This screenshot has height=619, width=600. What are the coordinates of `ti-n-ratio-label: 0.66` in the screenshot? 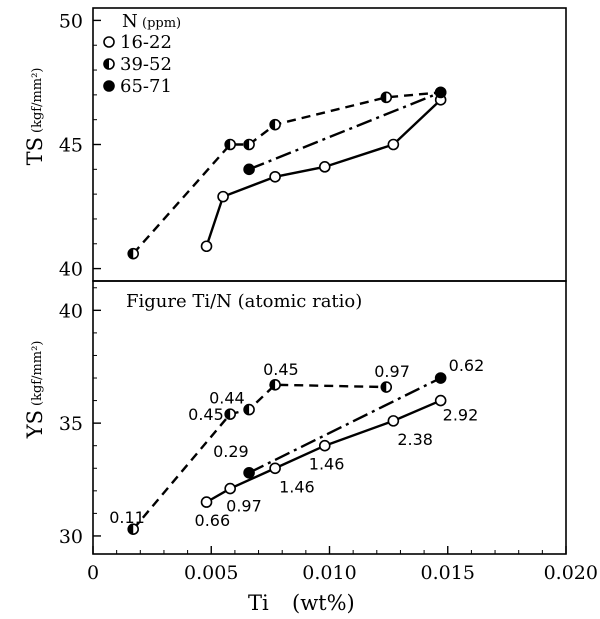 It's located at (213, 520).